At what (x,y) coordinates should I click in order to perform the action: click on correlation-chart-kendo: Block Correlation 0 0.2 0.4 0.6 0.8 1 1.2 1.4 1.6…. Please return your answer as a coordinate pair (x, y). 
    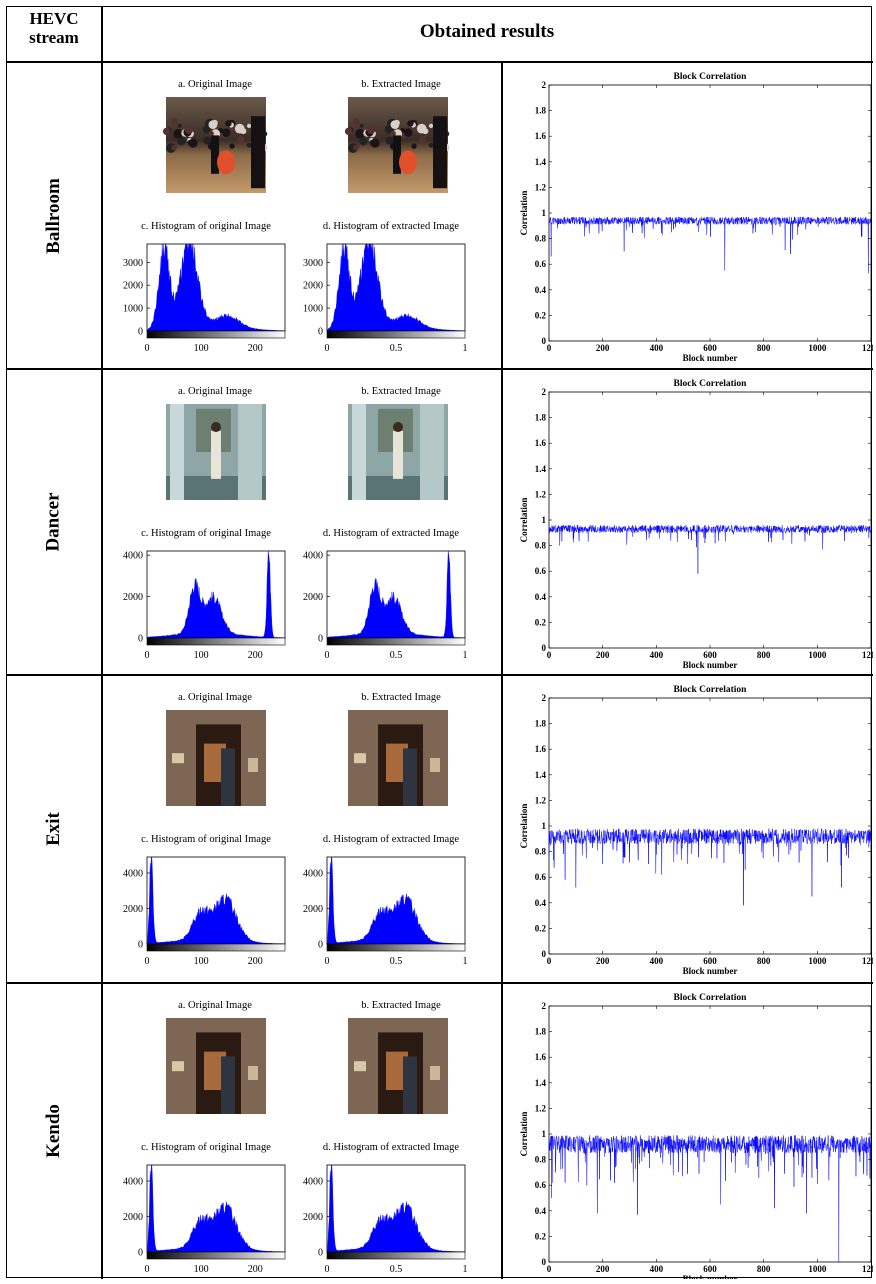
    Looking at the image, I should click on (696, 1136).